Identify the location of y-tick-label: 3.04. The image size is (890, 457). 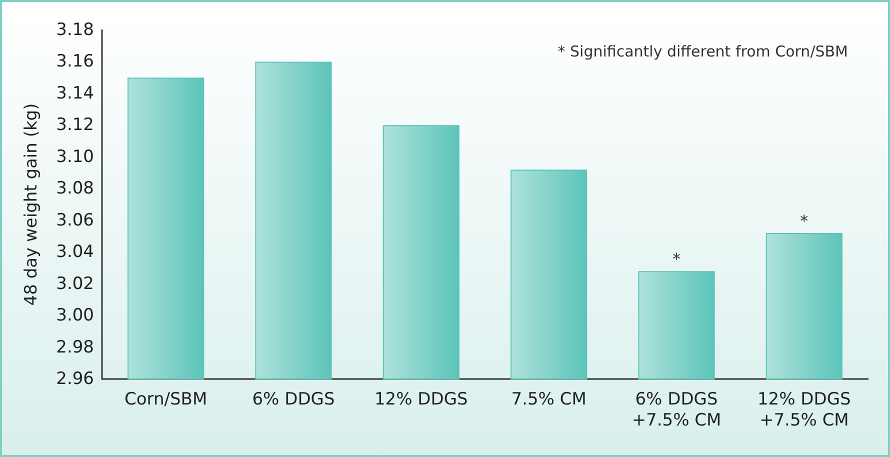
(75, 252).